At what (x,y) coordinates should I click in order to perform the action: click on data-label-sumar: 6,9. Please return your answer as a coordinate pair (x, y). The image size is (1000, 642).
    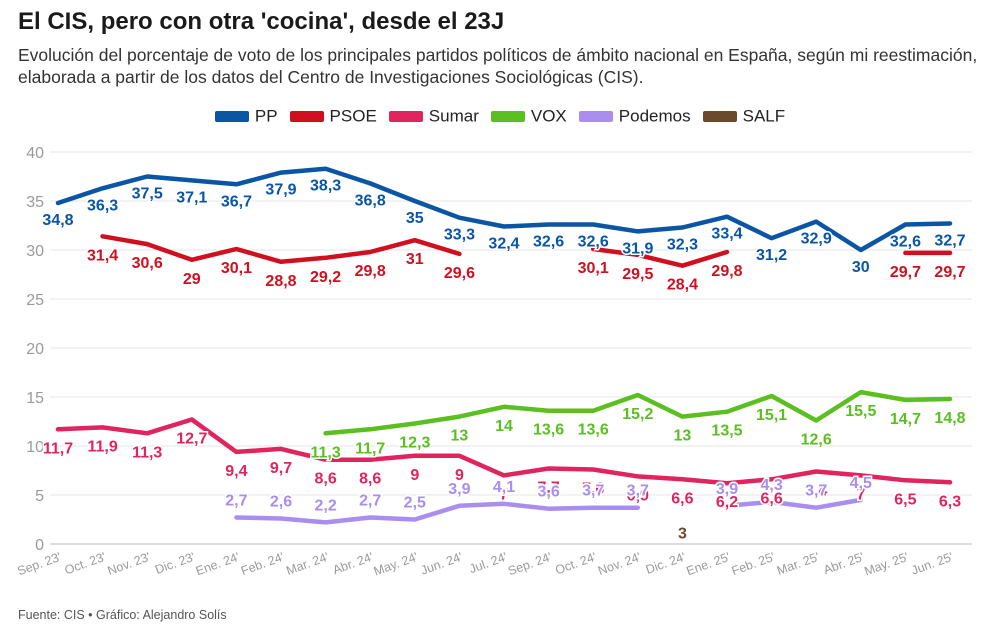
    Looking at the image, I should click on (638, 495).